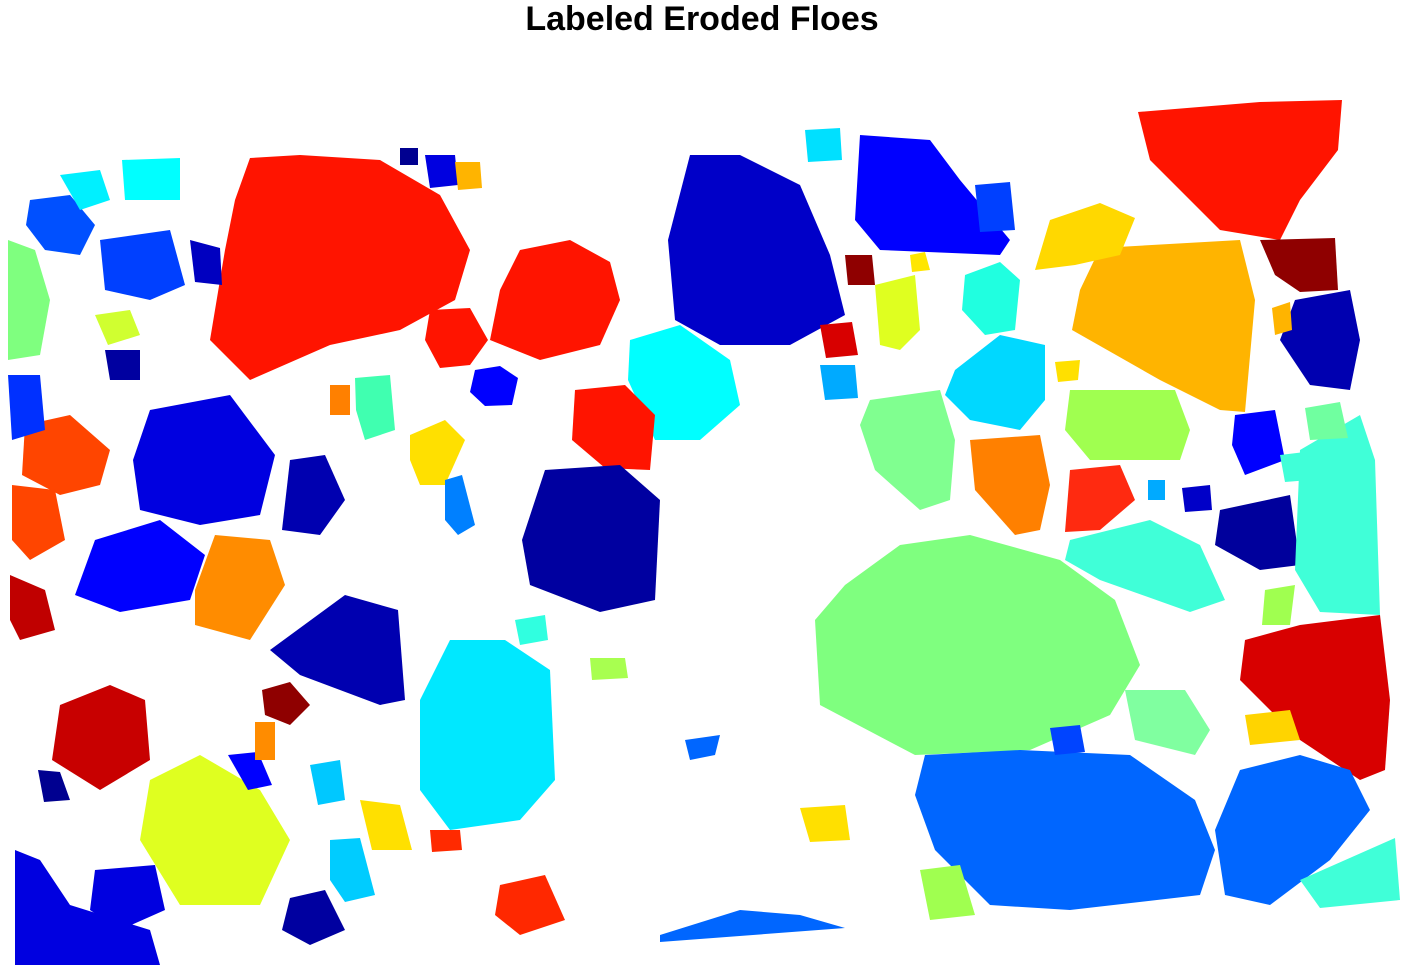 The image size is (1404, 976). What do you see at coordinates (702, 19) in the screenshot?
I see `figure-title: Labeled Eroded Floes` at bounding box center [702, 19].